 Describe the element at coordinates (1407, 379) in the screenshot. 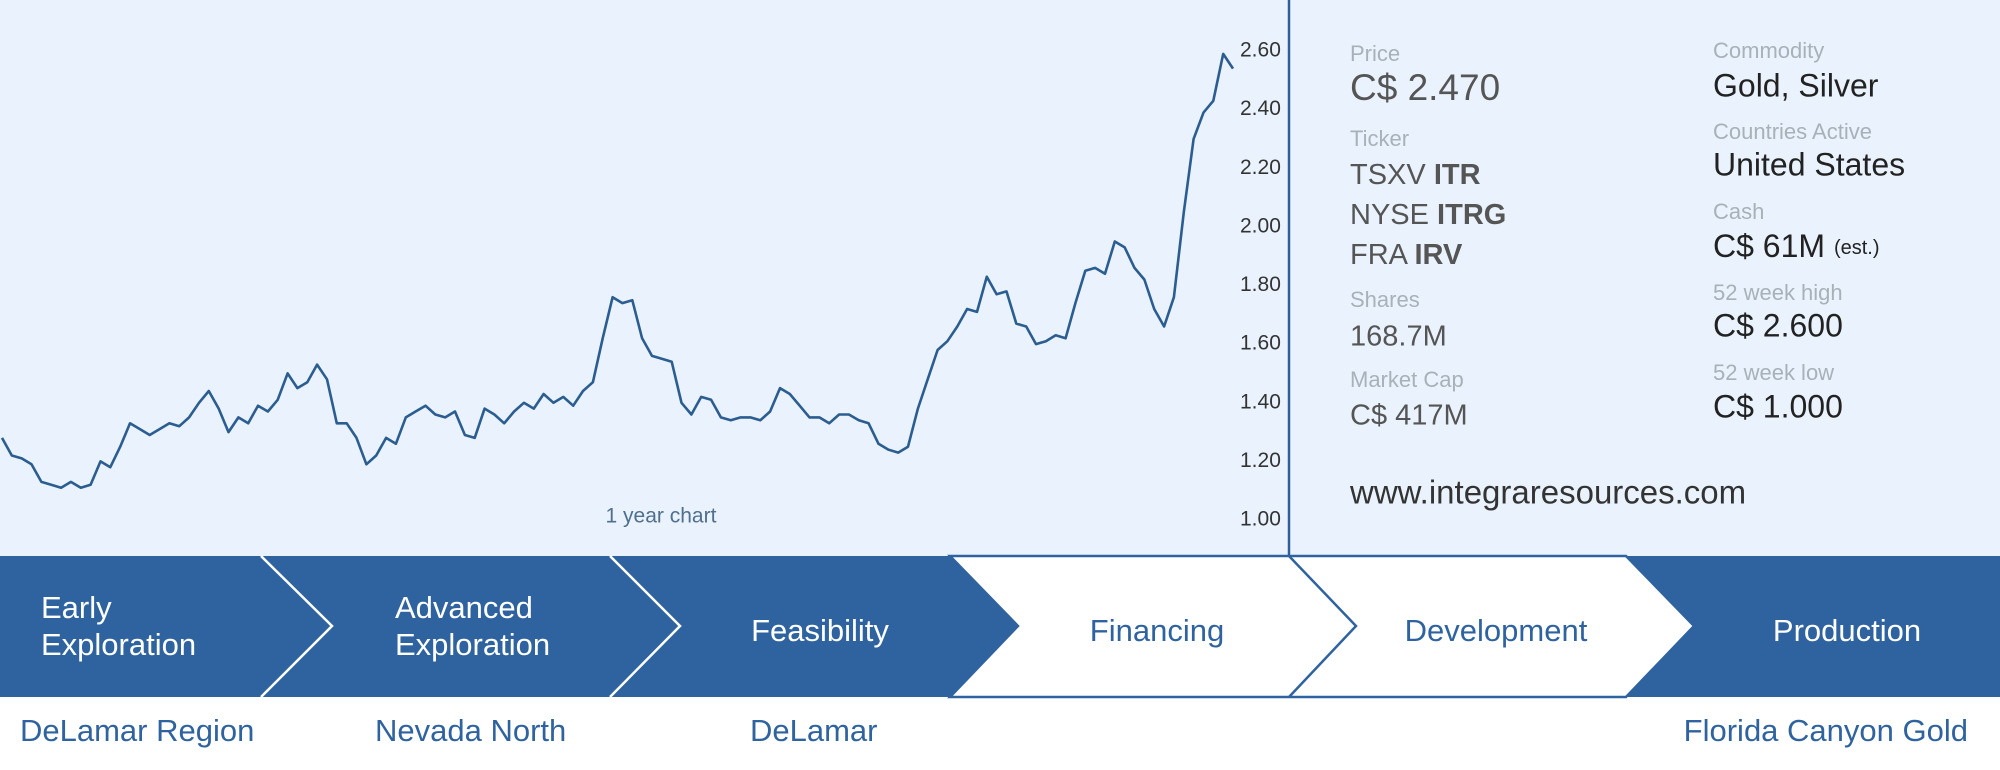

I see `info-label: Market Cap` at that location.